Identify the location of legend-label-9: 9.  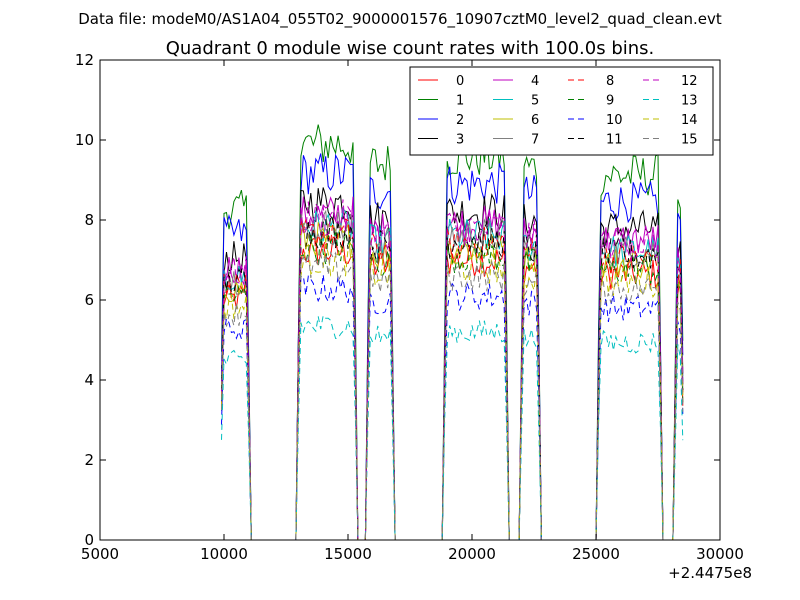
(610, 101).